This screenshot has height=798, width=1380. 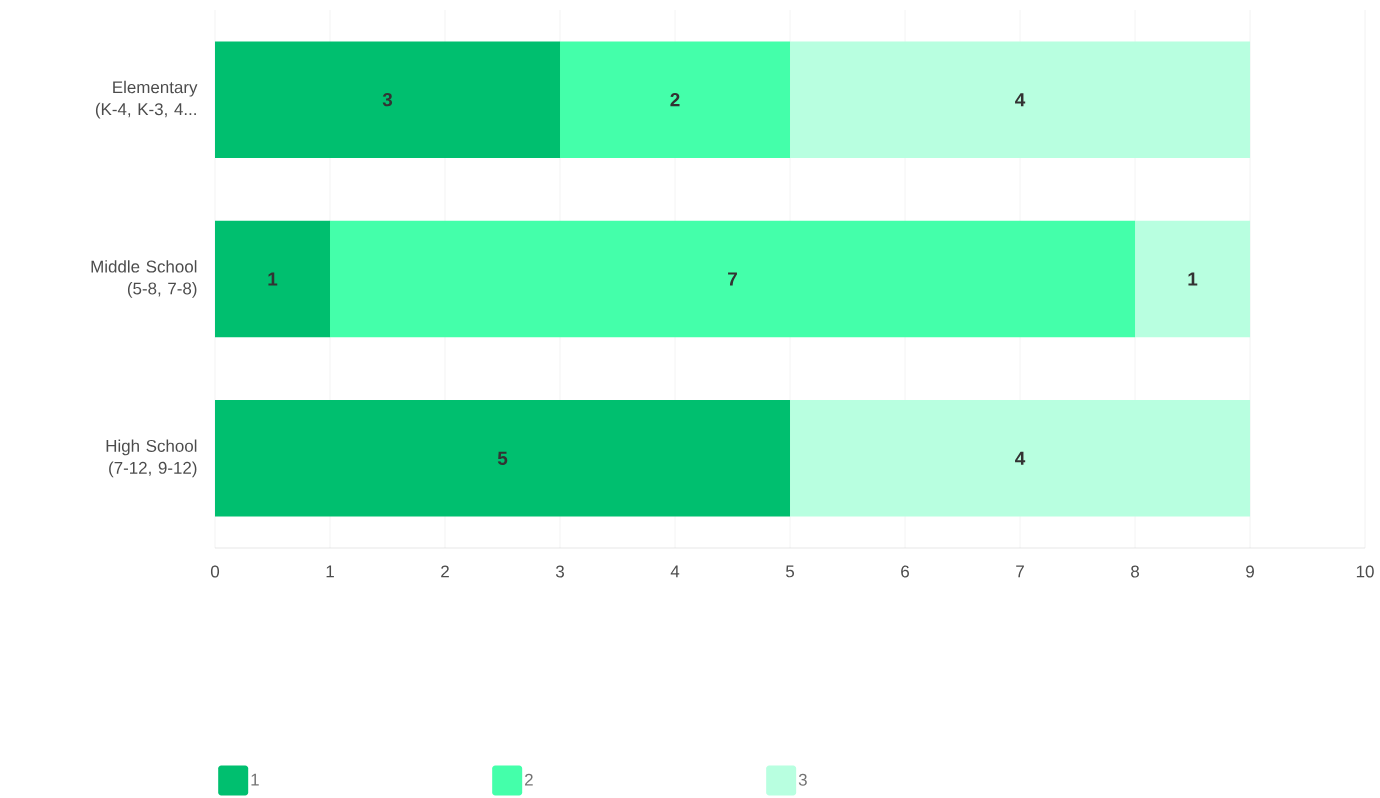 What do you see at coordinates (1135, 571) in the screenshot?
I see `x-tick-label: 8` at bounding box center [1135, 571].